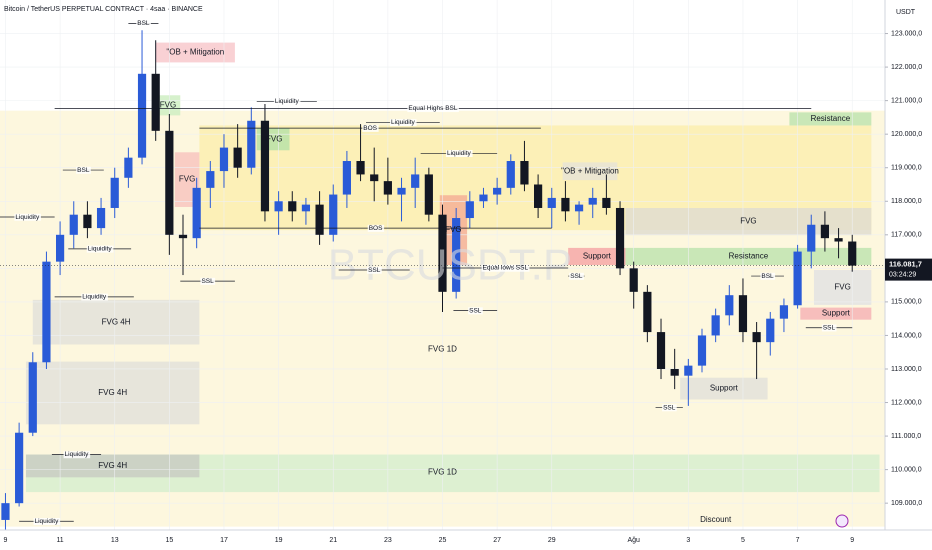  What do you see at coordinates (905, 264) in the screenshot?
I see `last-price-label: 116.081,7` at bounding box center [905, 264].